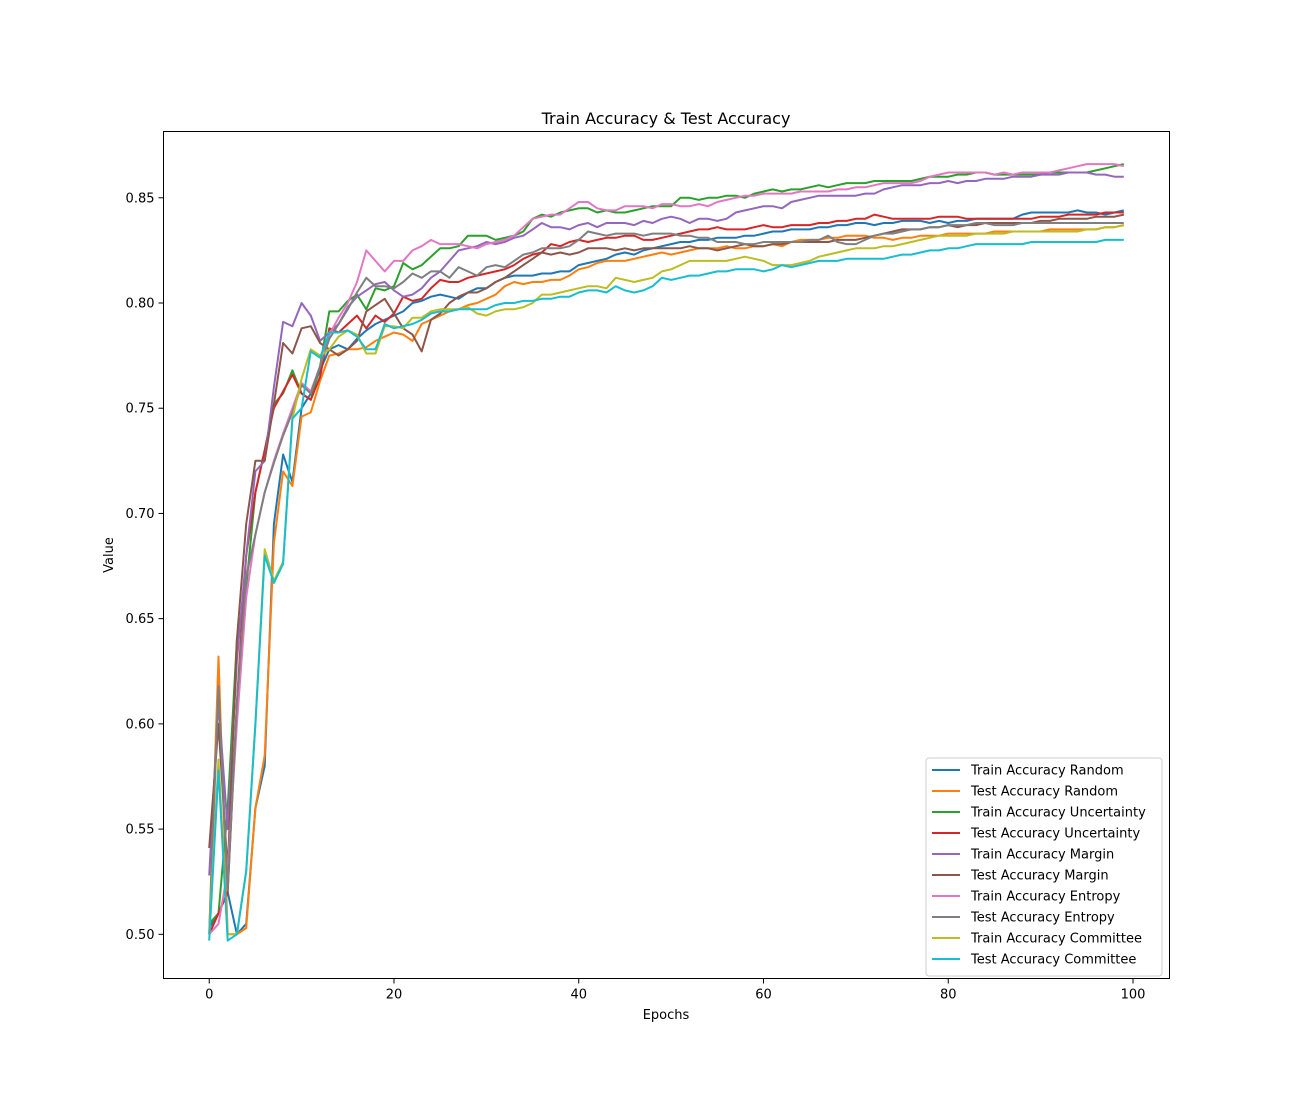  What do you see at coordinates (140, 304) in the screenshot?
I see `y-tick-label: 0.80` at bounding box center [140, 304].